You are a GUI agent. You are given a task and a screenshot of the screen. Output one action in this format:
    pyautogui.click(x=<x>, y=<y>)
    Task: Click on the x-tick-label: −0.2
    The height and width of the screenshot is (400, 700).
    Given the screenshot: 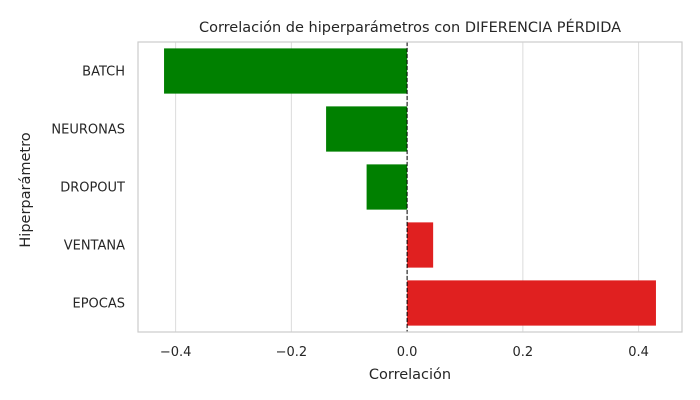 What is the action you would take?
    pyautogui.click(x=292, y=352)
    